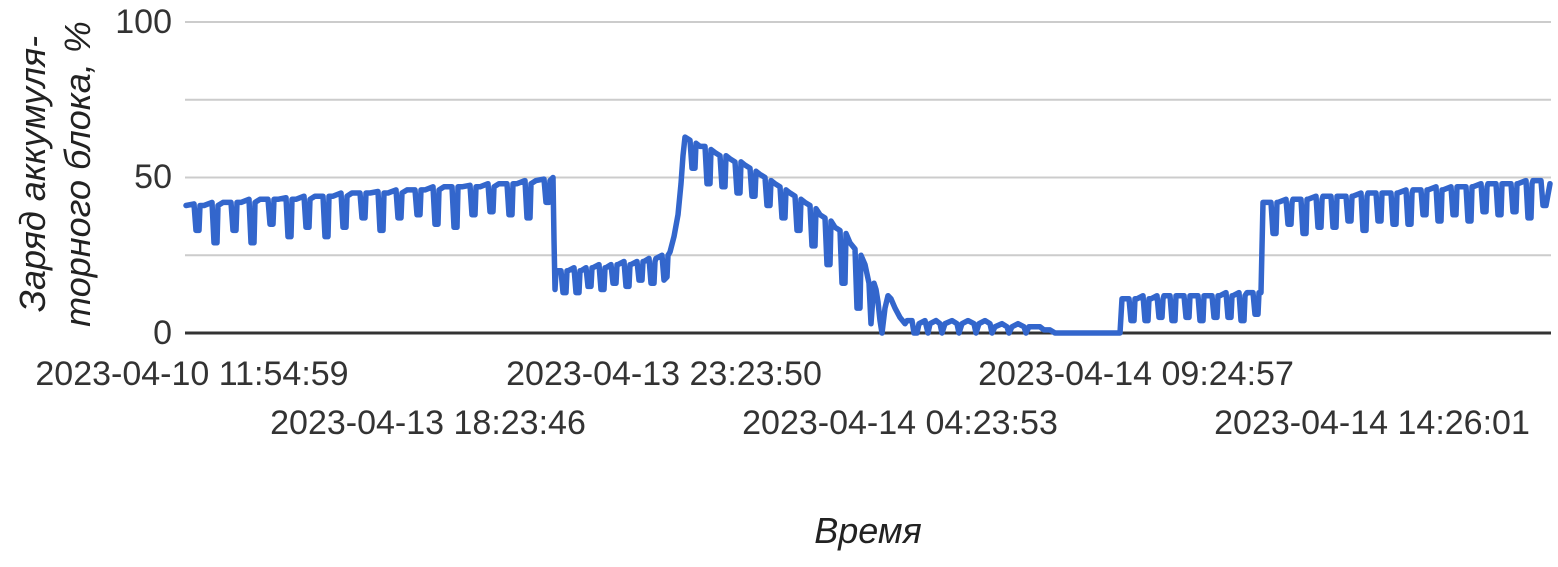  What do you see at coordinates (192, 374) in the screenshot?
I see `x-tick-0: 2023-04-10 11:54:59` at bounding box center [192, 374].